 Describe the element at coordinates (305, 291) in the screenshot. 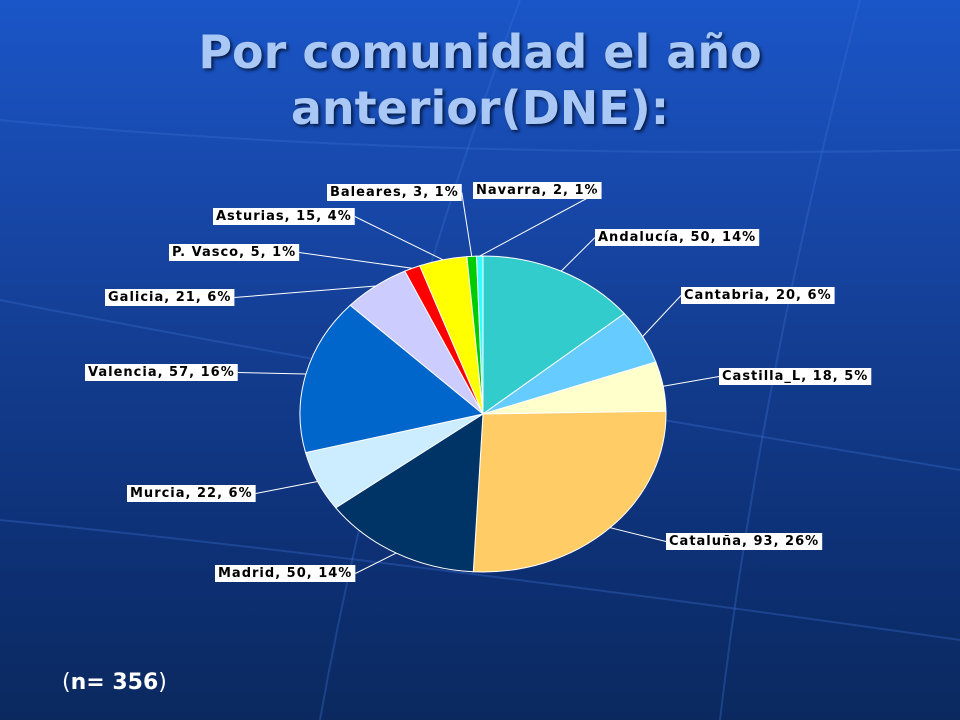

I see `leader-line-galicia` at that location.